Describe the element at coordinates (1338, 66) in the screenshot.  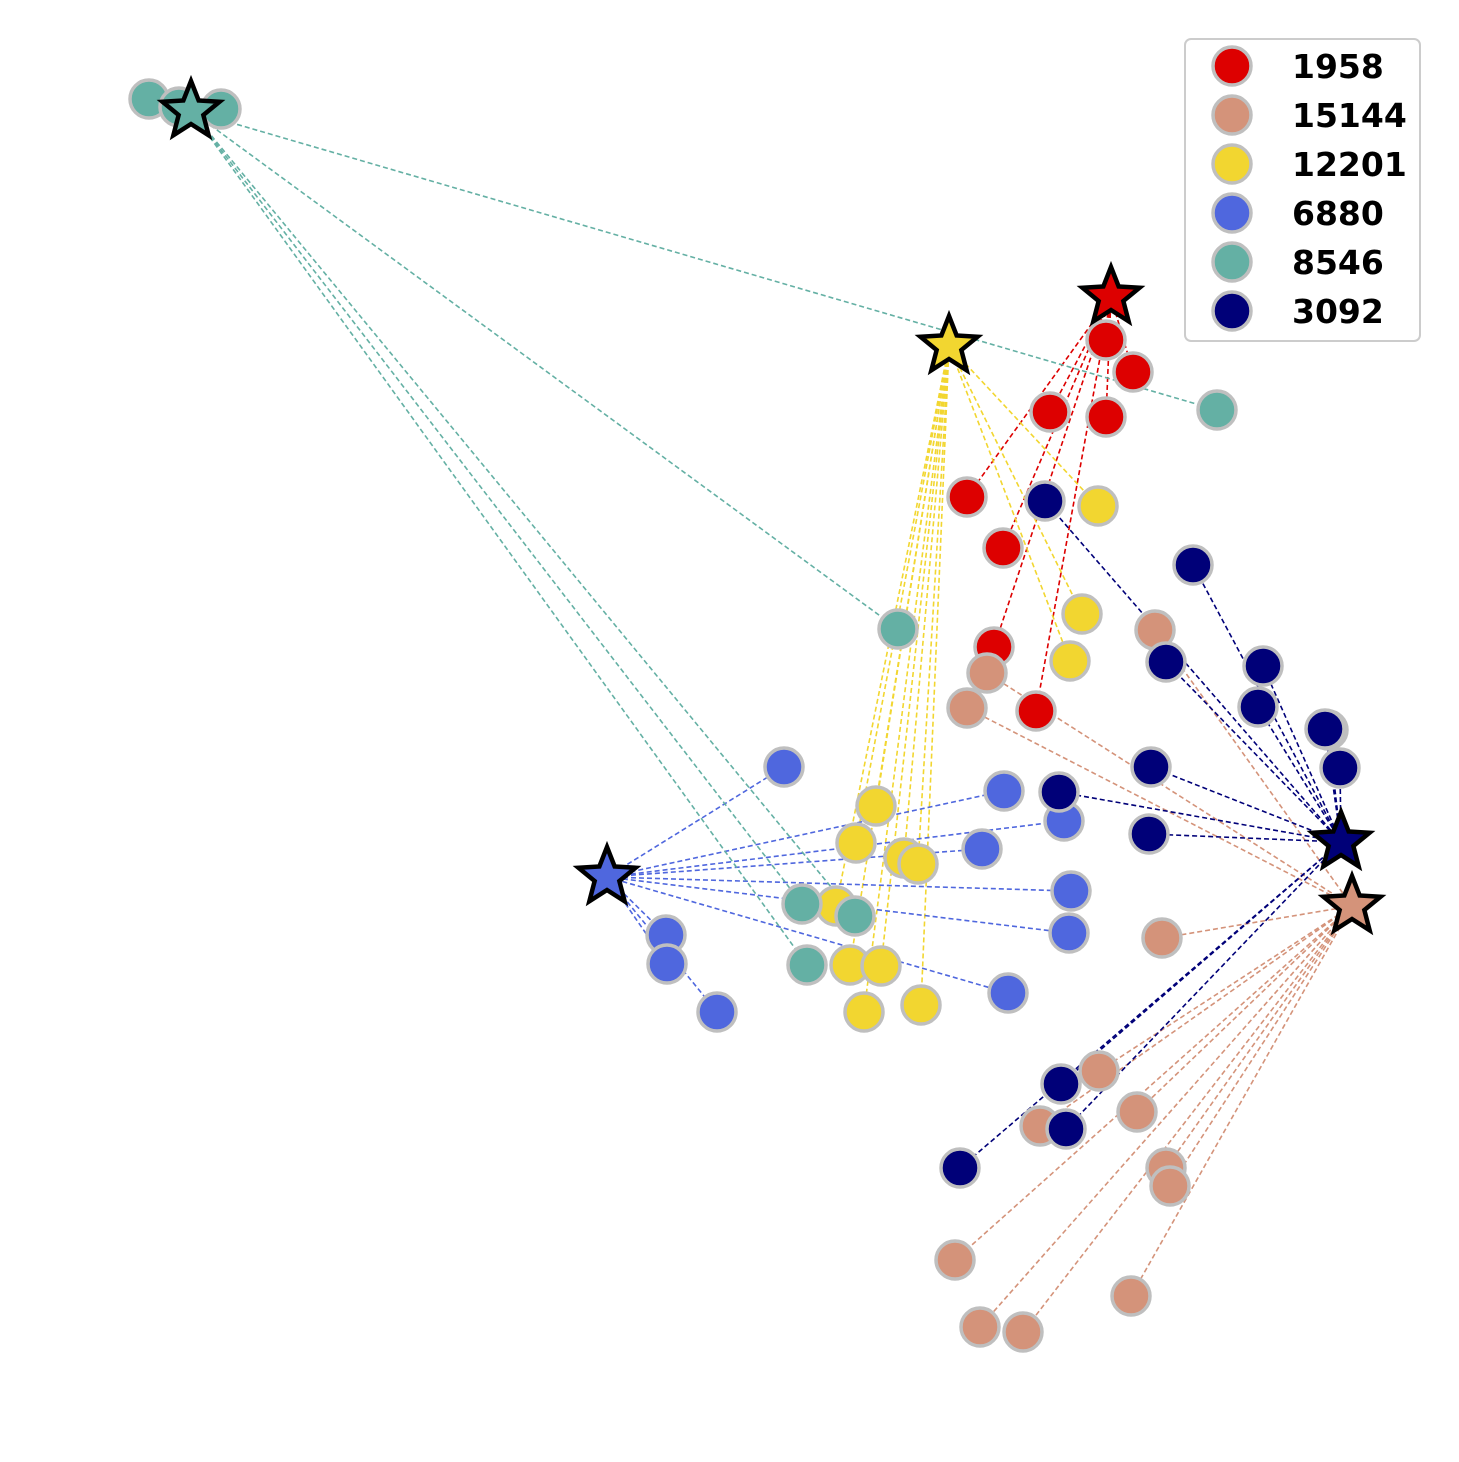
I see `legend-label-1958: 1958` at that location.